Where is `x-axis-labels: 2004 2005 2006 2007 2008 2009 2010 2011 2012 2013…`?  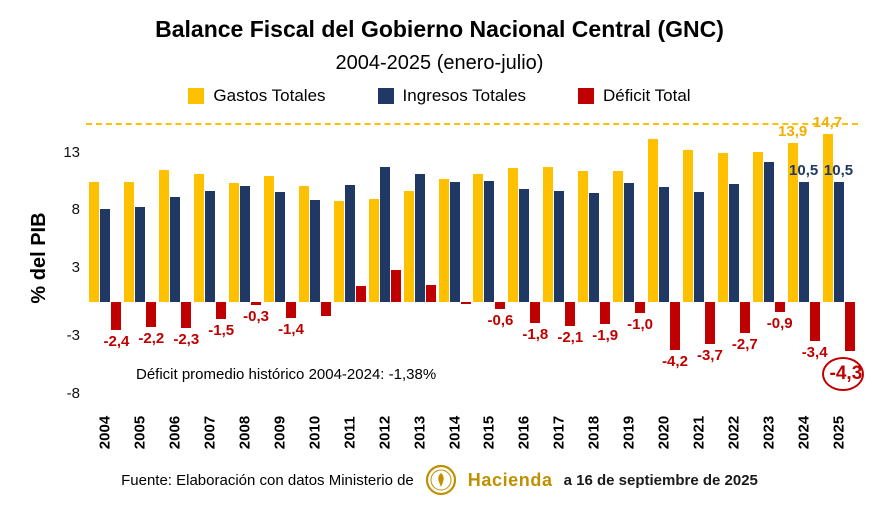
x-axis-labels: 2004 2005 2006 2007 2008 2009 2010 2011 2012 2013… is located at coordinates (472, 437).